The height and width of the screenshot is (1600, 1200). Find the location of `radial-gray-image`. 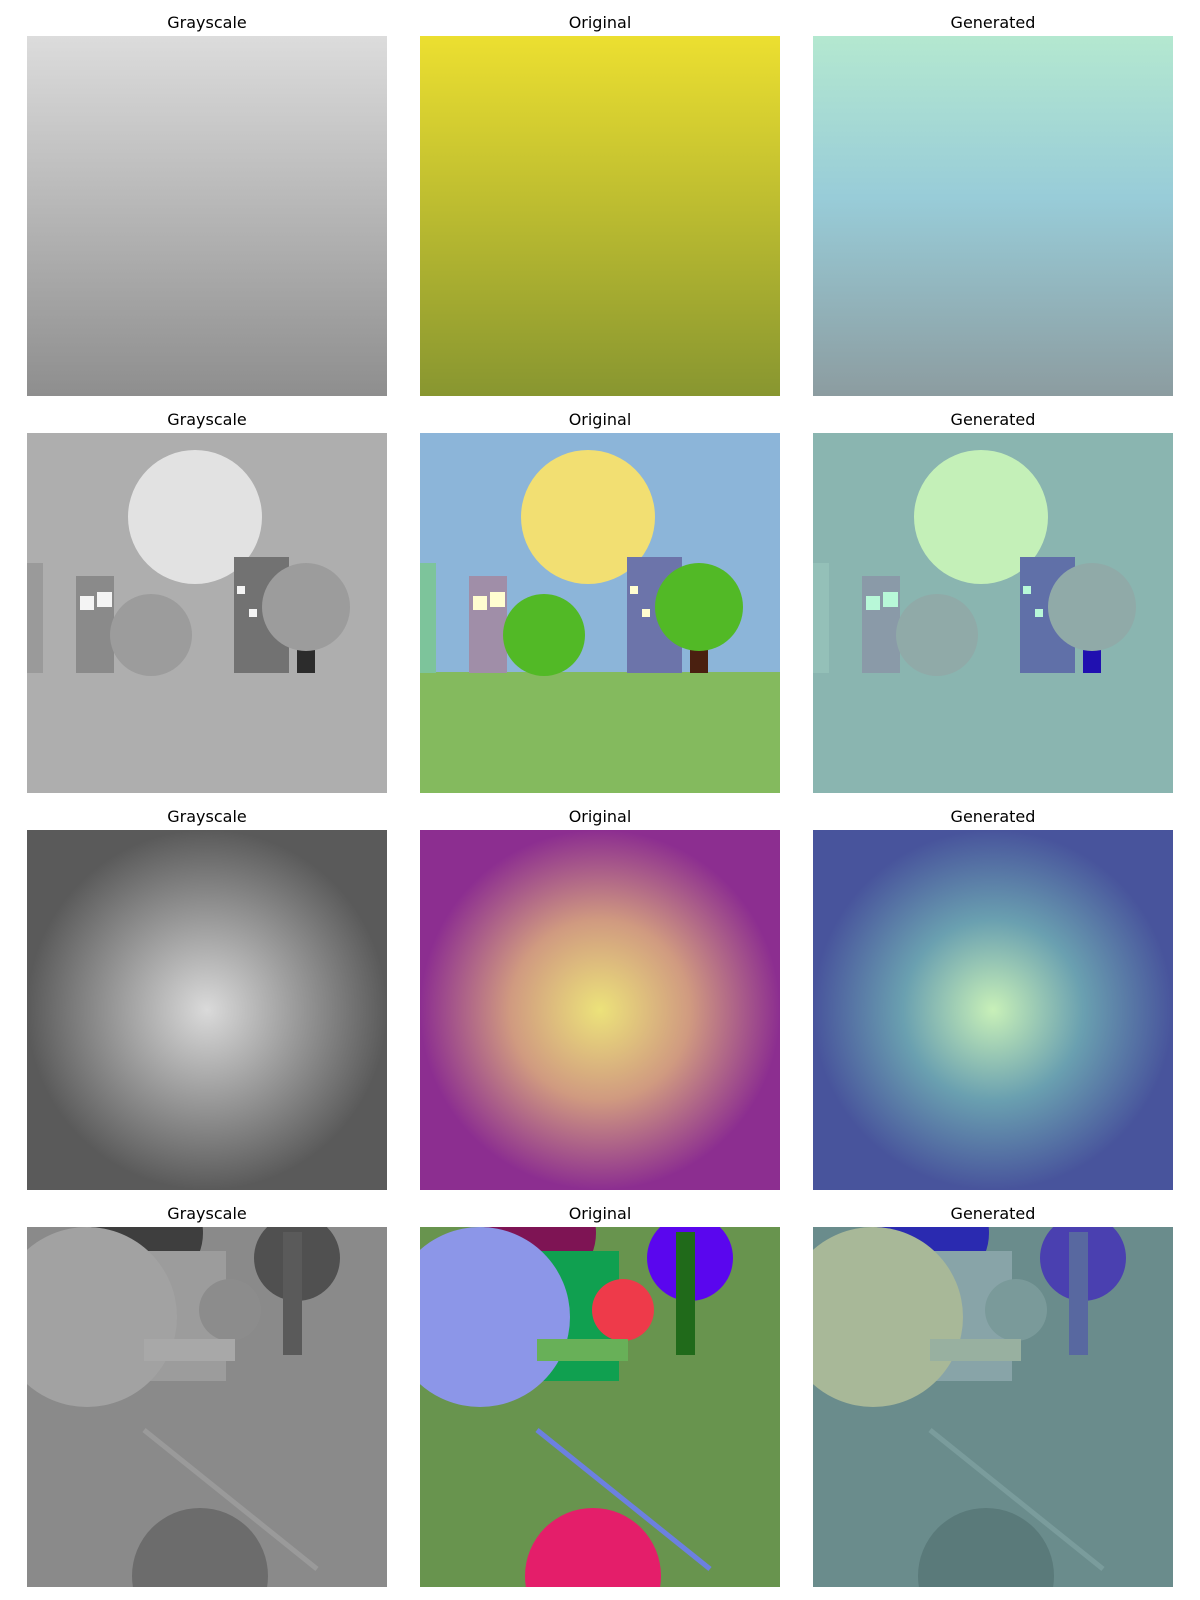

radial-gray-image is located at coordinates (207, 1010).